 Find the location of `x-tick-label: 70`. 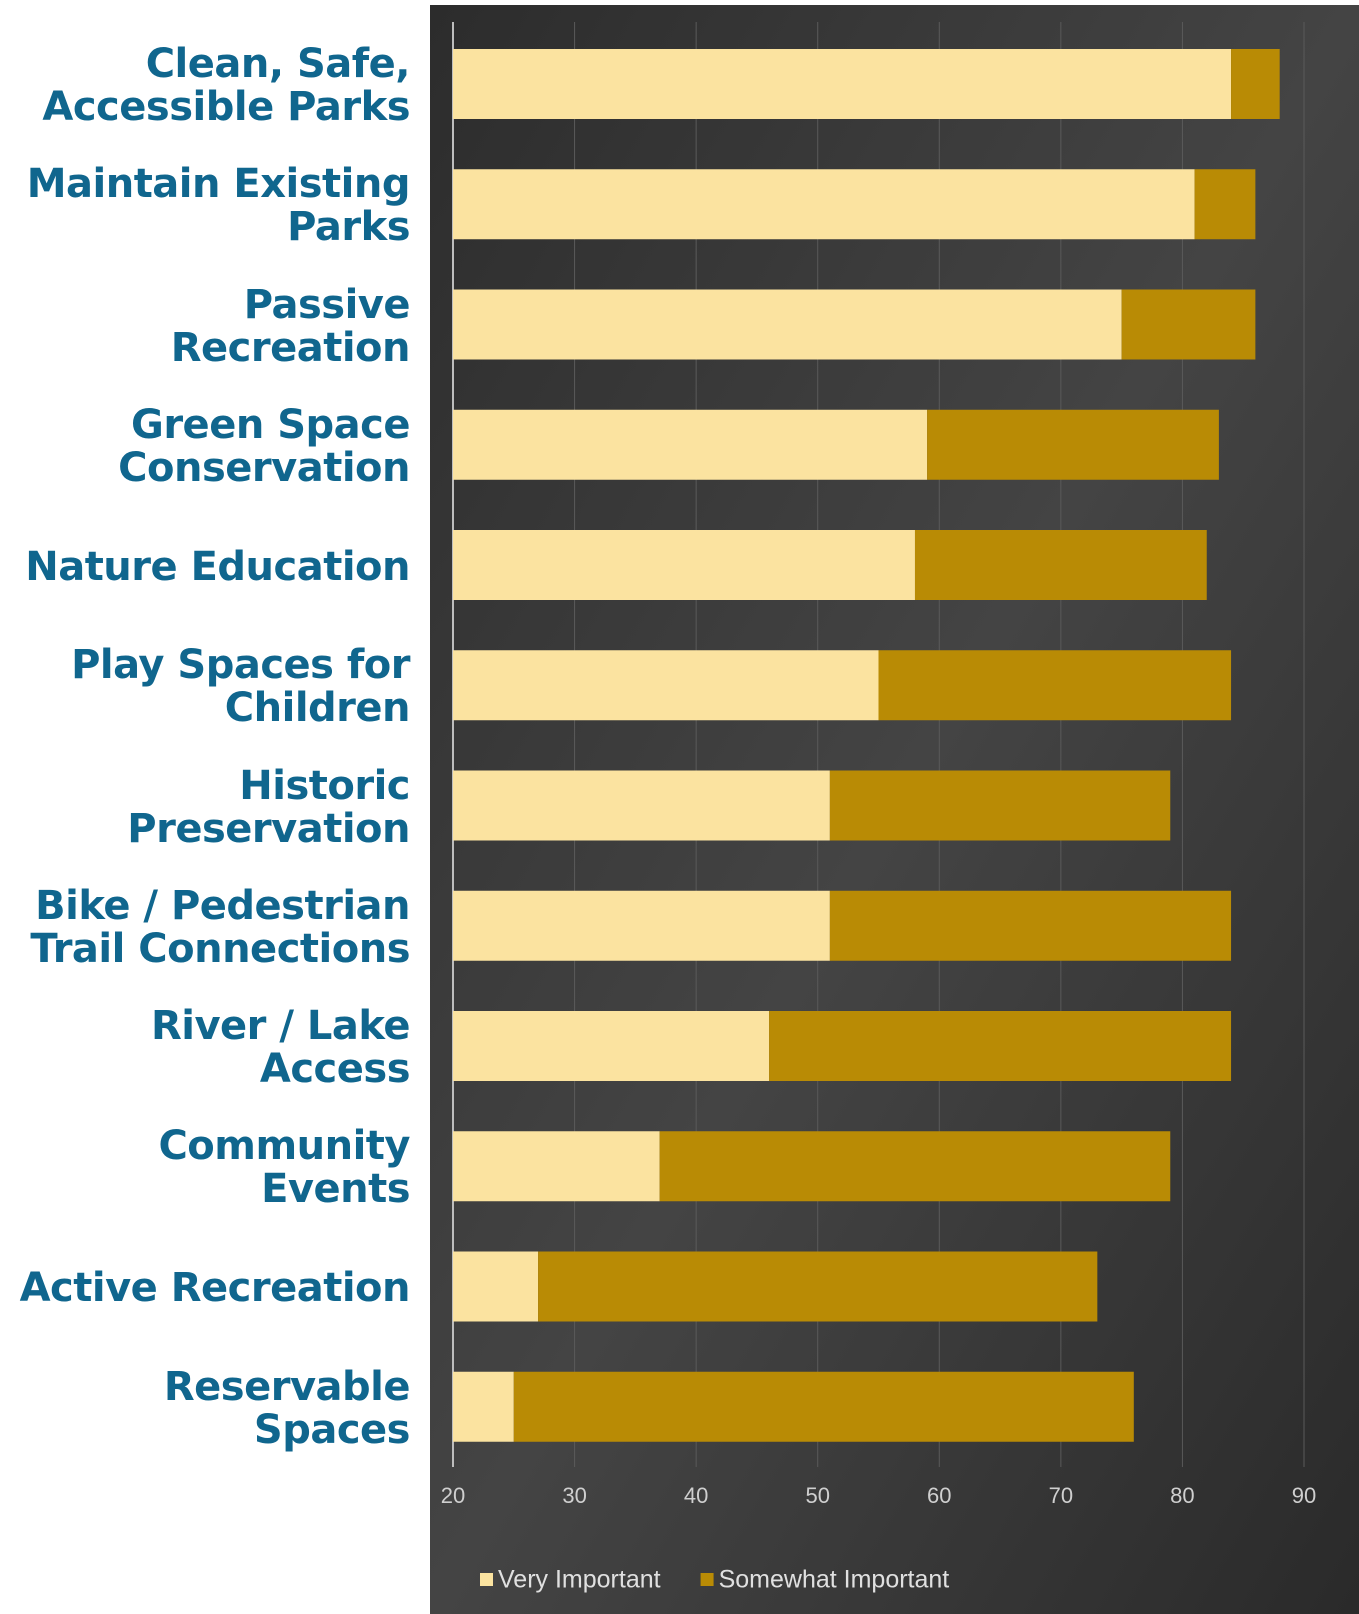

x-tick-label: 70 is located at coordinates (1061, 1495).